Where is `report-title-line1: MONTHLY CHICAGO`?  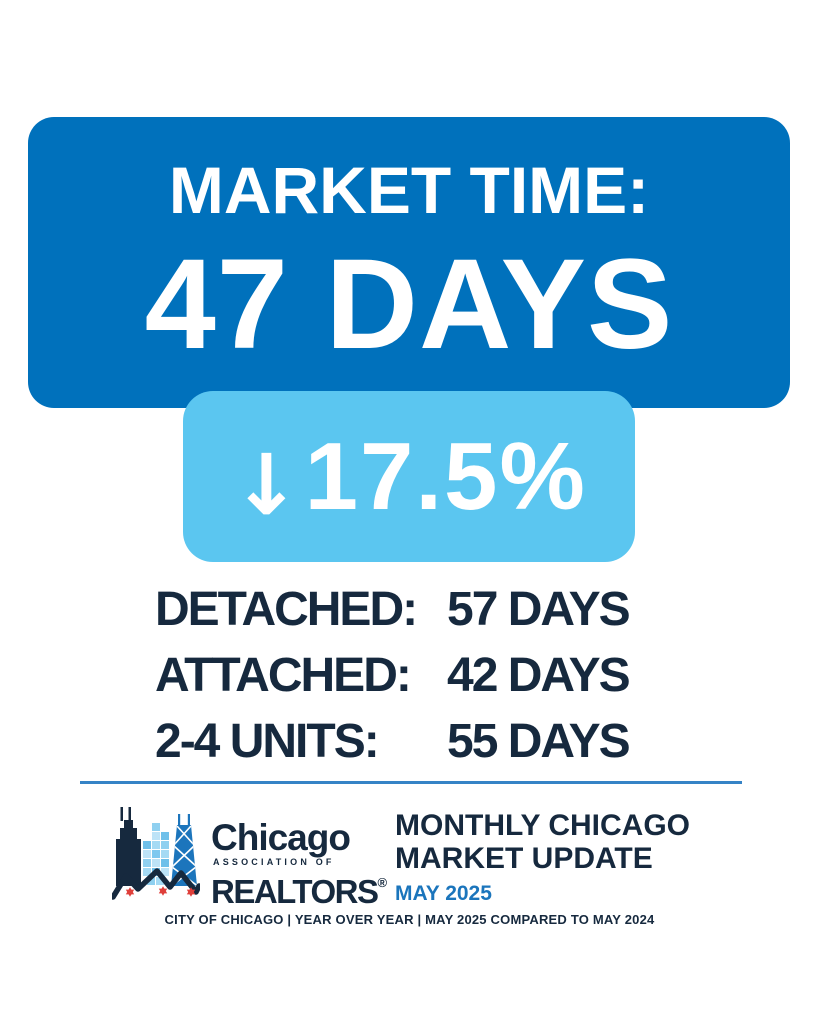
report-title-line1: MONTHLY CHICAGO is located at coordinates (543, 825).